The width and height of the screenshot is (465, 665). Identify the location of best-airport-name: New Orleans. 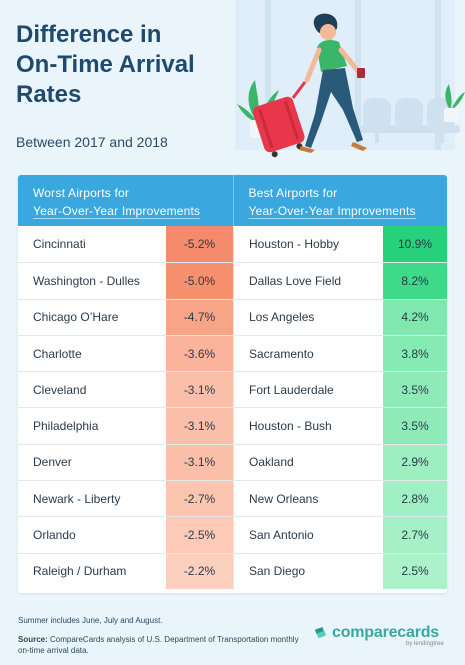
(308, 499).